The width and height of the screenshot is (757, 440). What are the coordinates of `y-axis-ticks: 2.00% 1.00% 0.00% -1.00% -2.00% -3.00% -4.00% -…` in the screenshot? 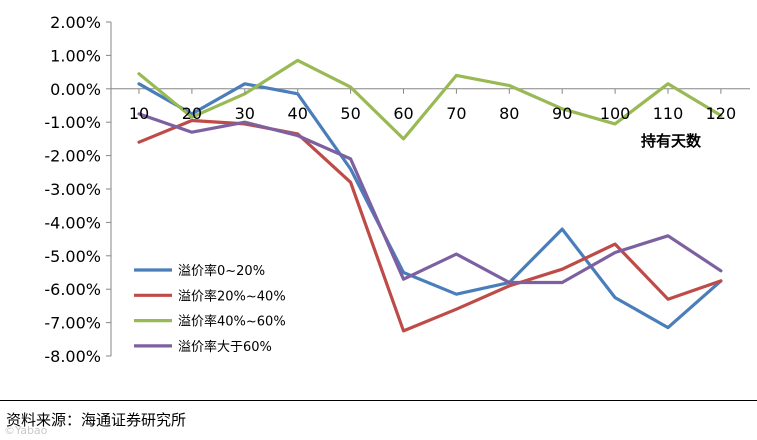 It's located at (77, 189).